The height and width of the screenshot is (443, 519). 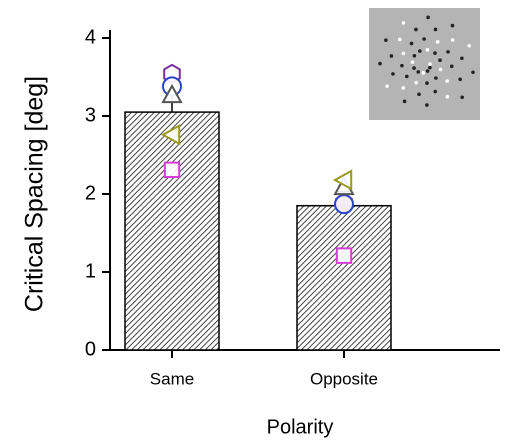 I want to click on y-tick-label: 2, so click(x=90, y=193).